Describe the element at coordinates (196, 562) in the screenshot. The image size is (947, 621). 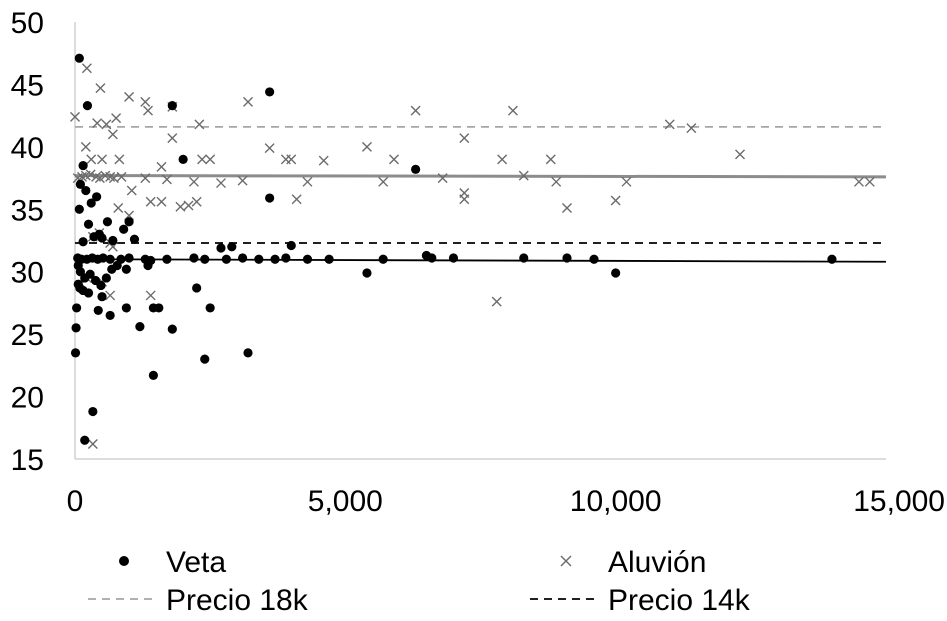
I see `legend-label: Veta` at that location.